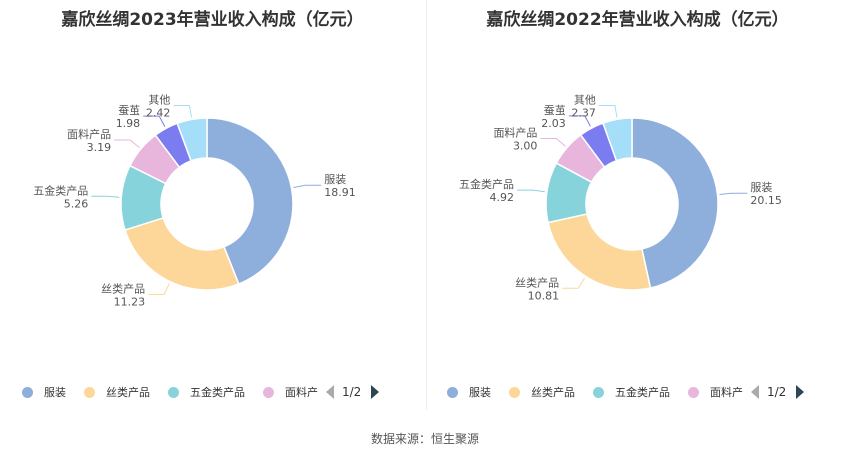 The image size is (850, 459). Describe the element at coordinates (212, 20) in the screenshot. I see `chart-title: 嘉欣丝绸2023年营业收入构成（亿元）` at that location.